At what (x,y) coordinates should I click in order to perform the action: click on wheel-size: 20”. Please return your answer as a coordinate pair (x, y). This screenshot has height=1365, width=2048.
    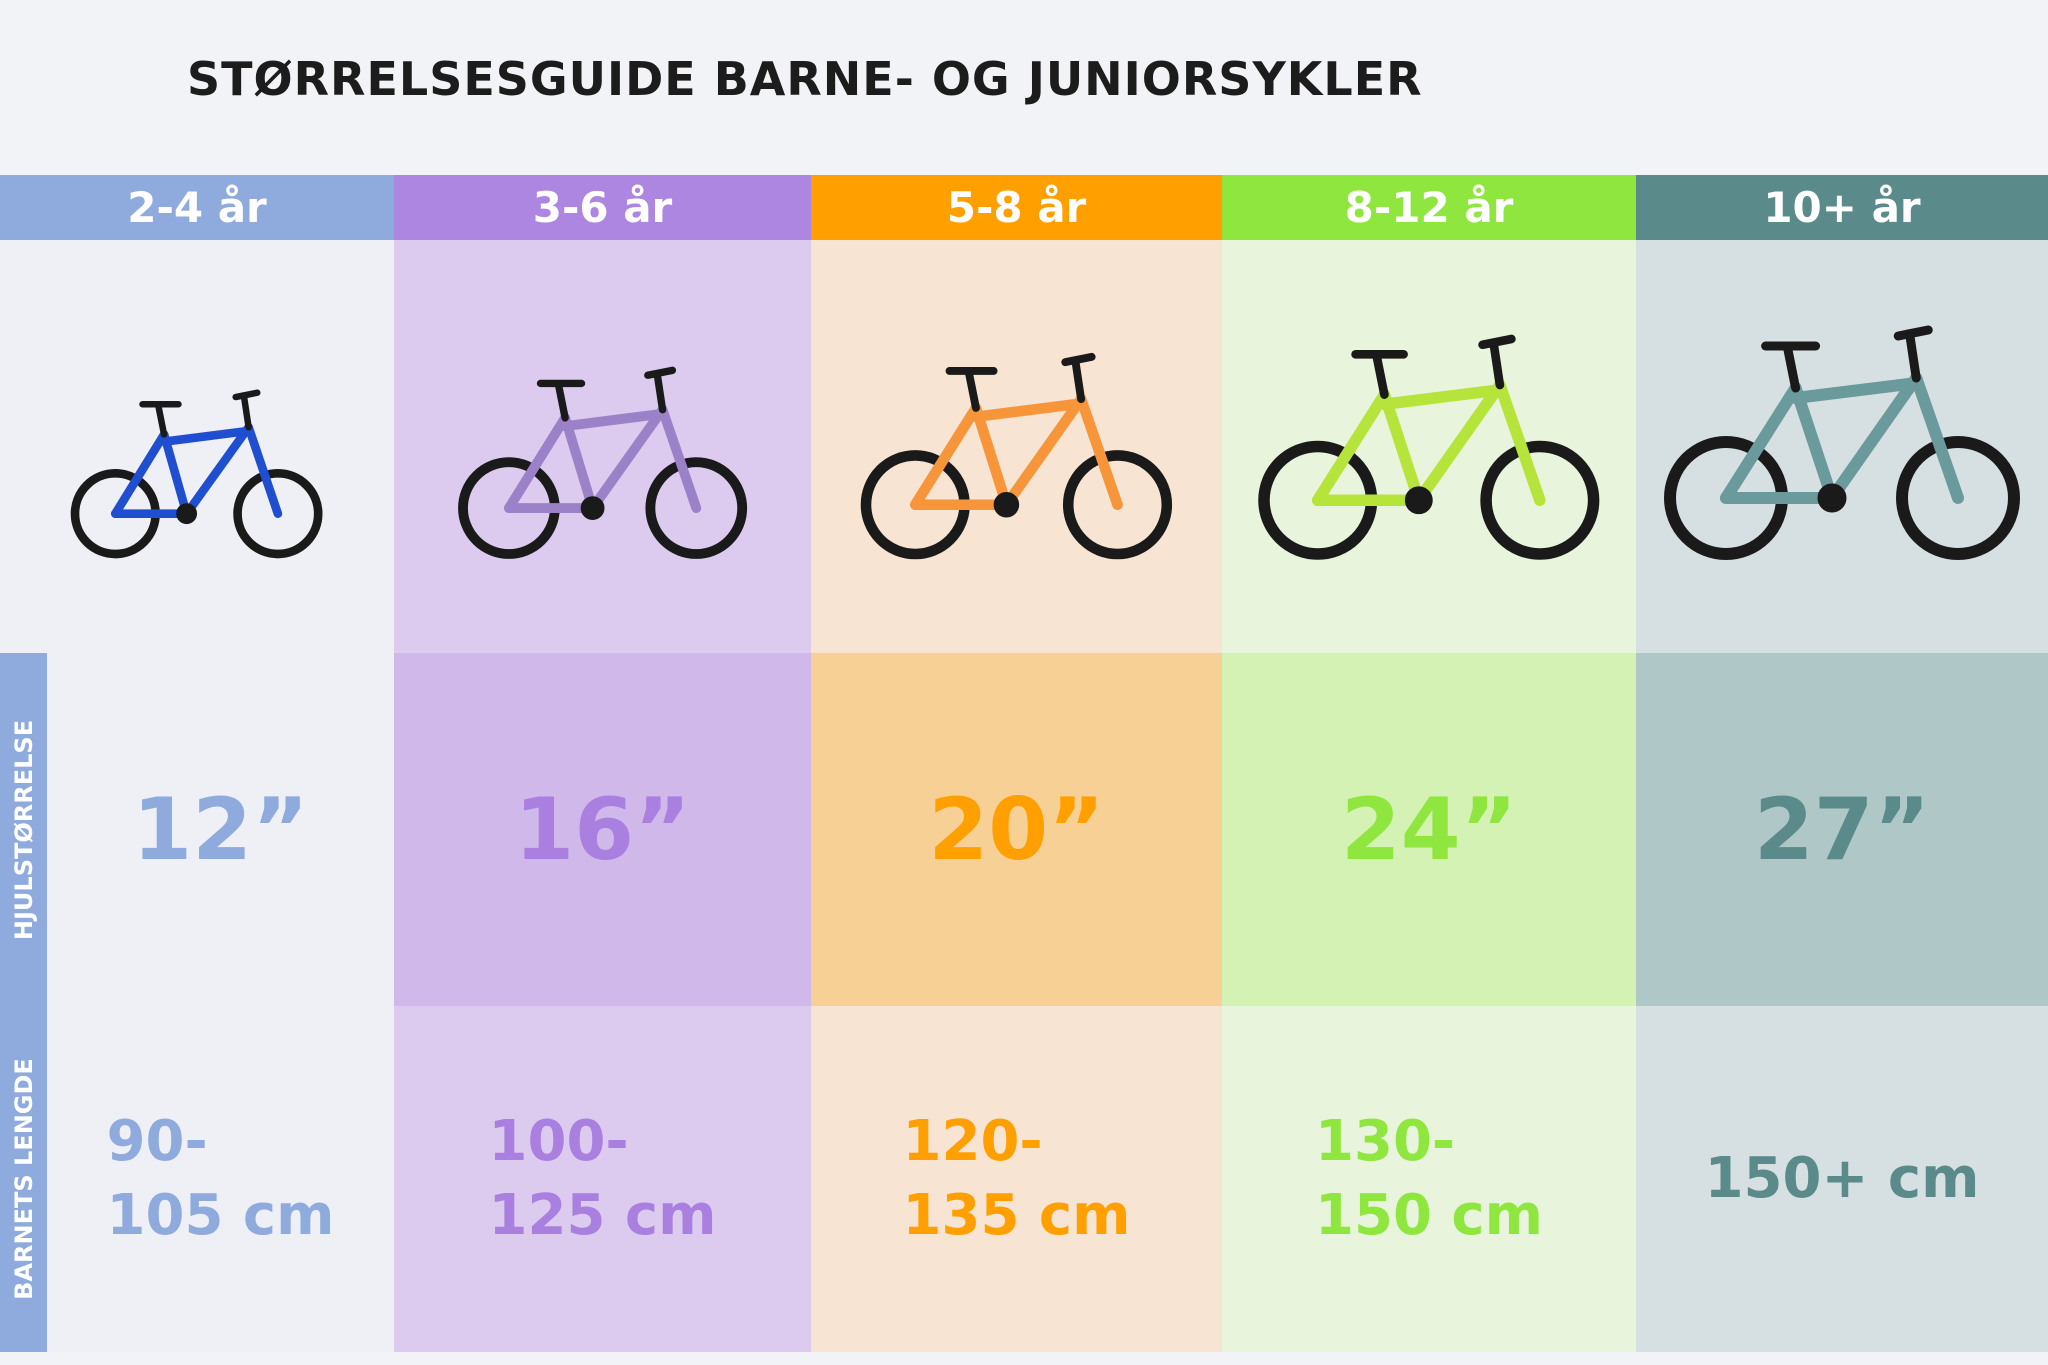
    Looking at the image, I should click on (1016, 829).